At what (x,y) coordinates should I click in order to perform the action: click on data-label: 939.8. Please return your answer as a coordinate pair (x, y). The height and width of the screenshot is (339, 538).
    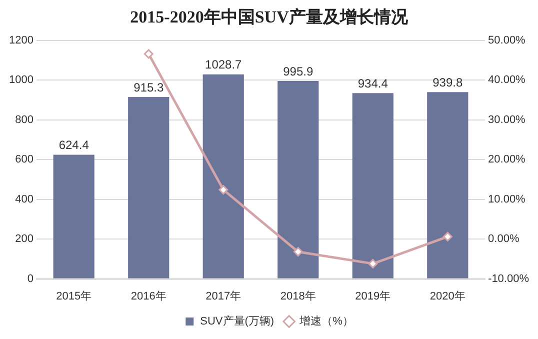
    Looking at the image, I should click on (447, 82).